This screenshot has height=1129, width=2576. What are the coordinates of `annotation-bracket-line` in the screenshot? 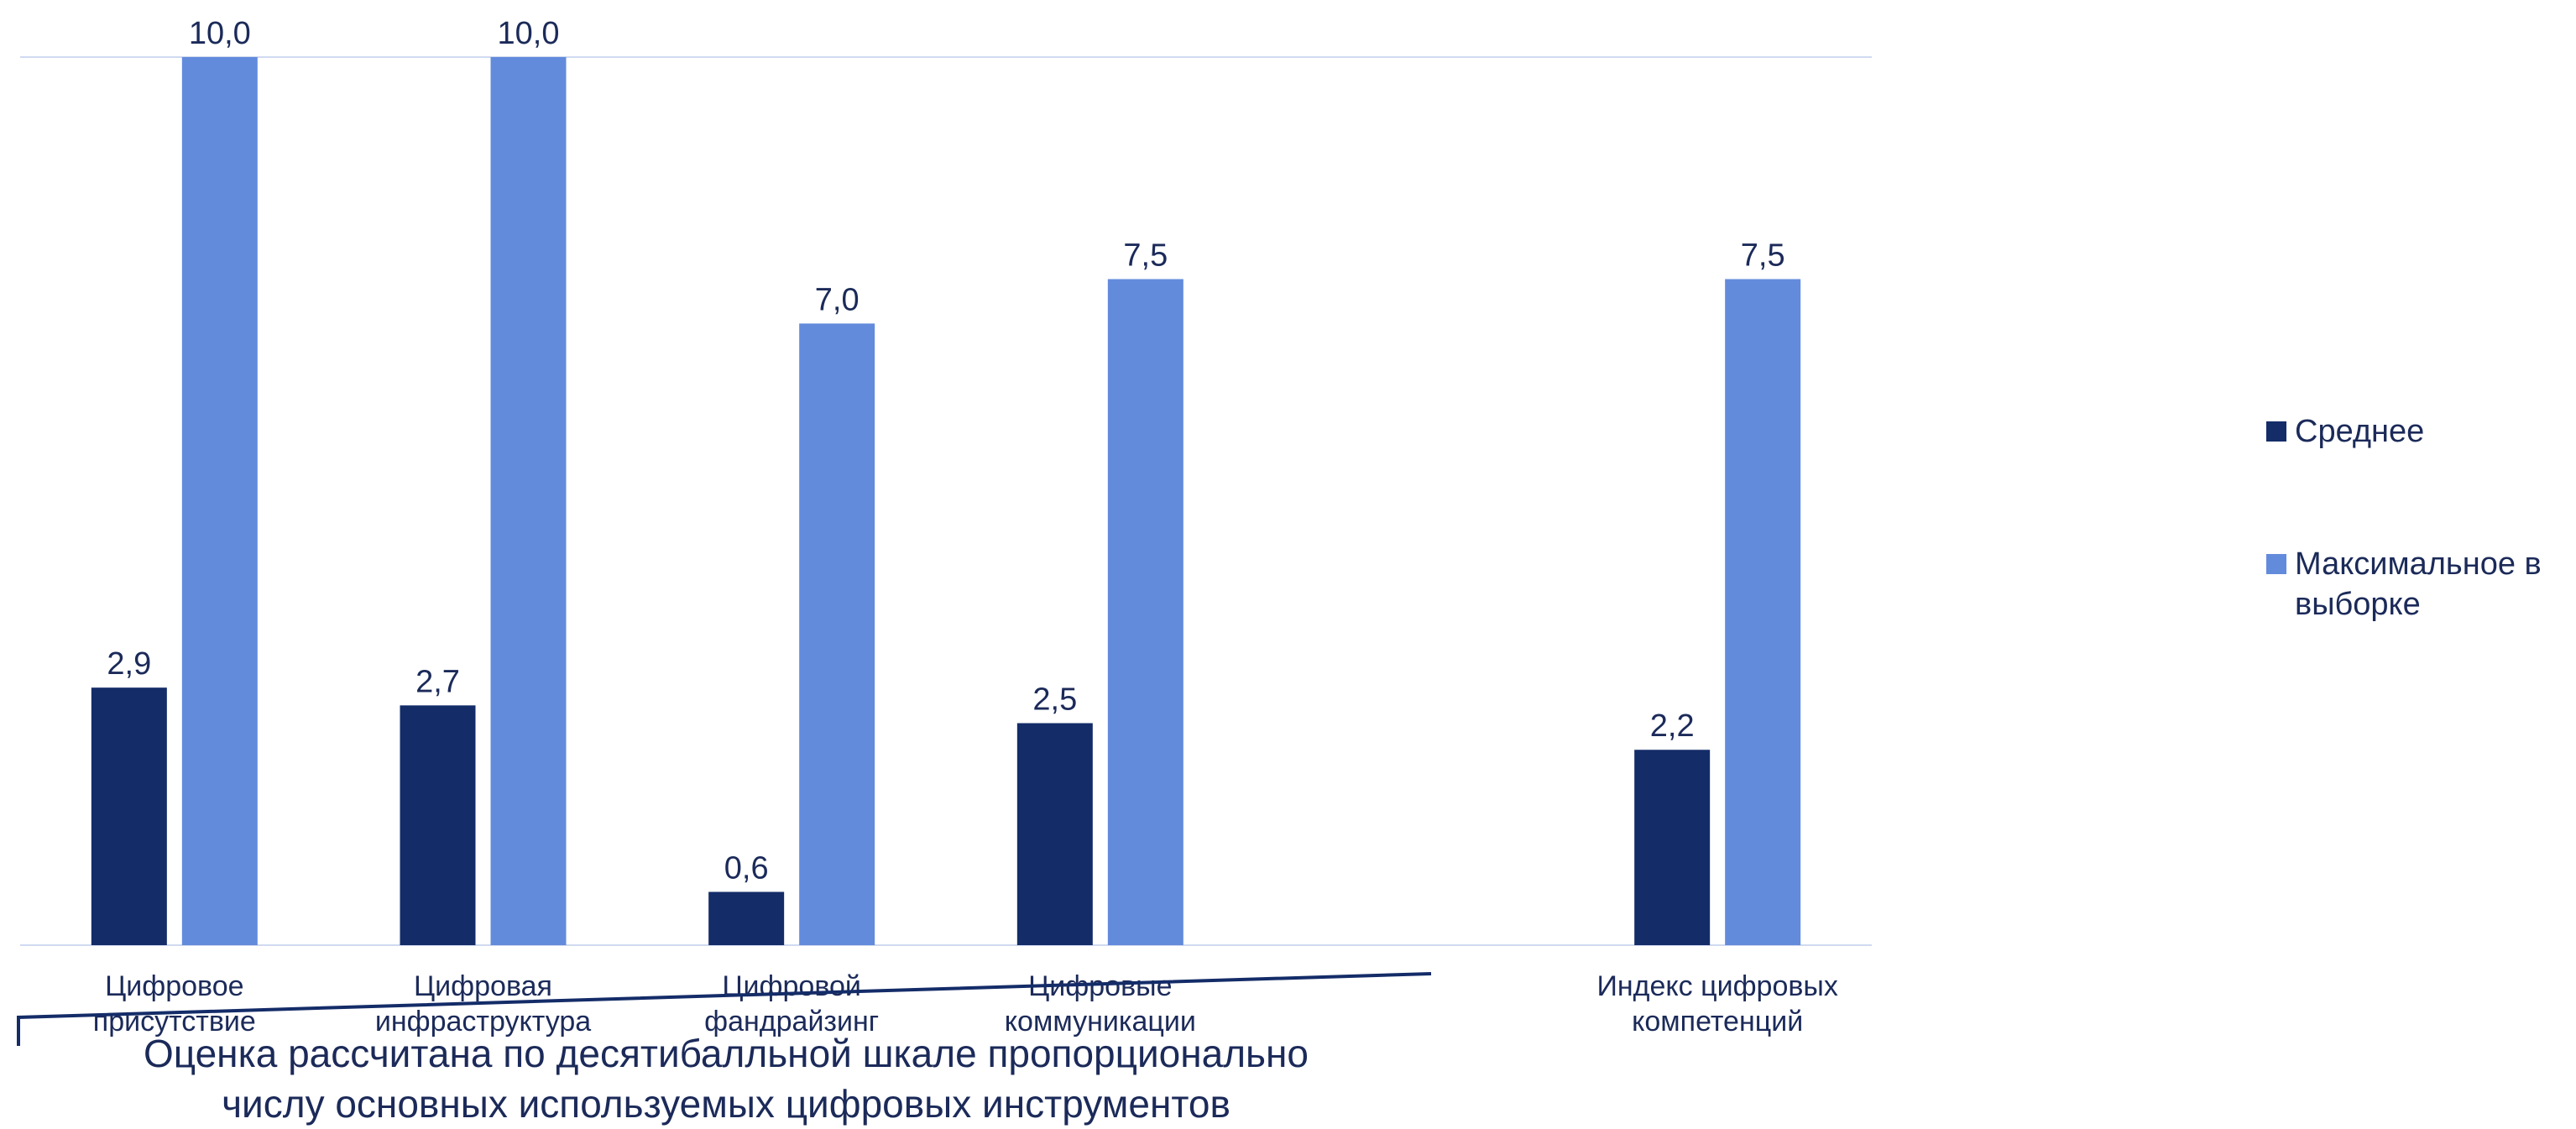 It's located at (724, 1009).